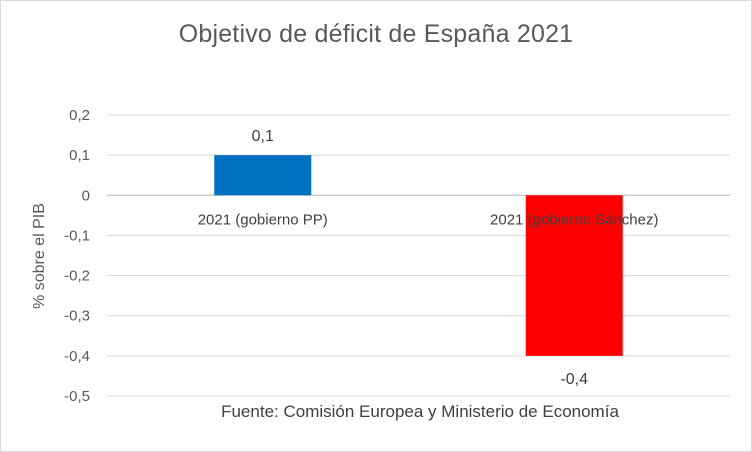 This screenshot has width=752, height=452. I want to click on y-tick-label: -0,4, so click(77, 356).